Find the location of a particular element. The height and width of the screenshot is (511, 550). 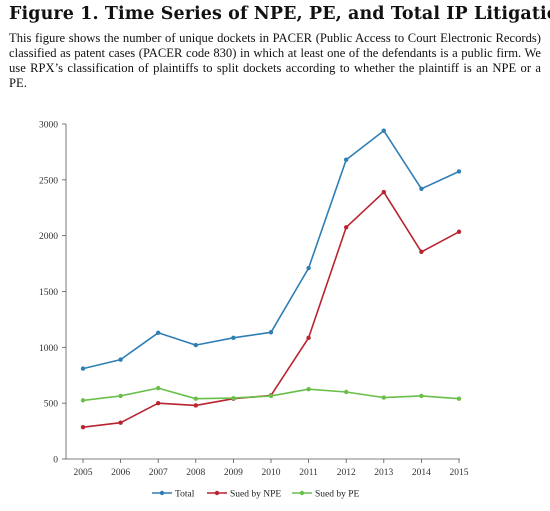

y-tick-label: 3000 is located at coordinates (48, 126).